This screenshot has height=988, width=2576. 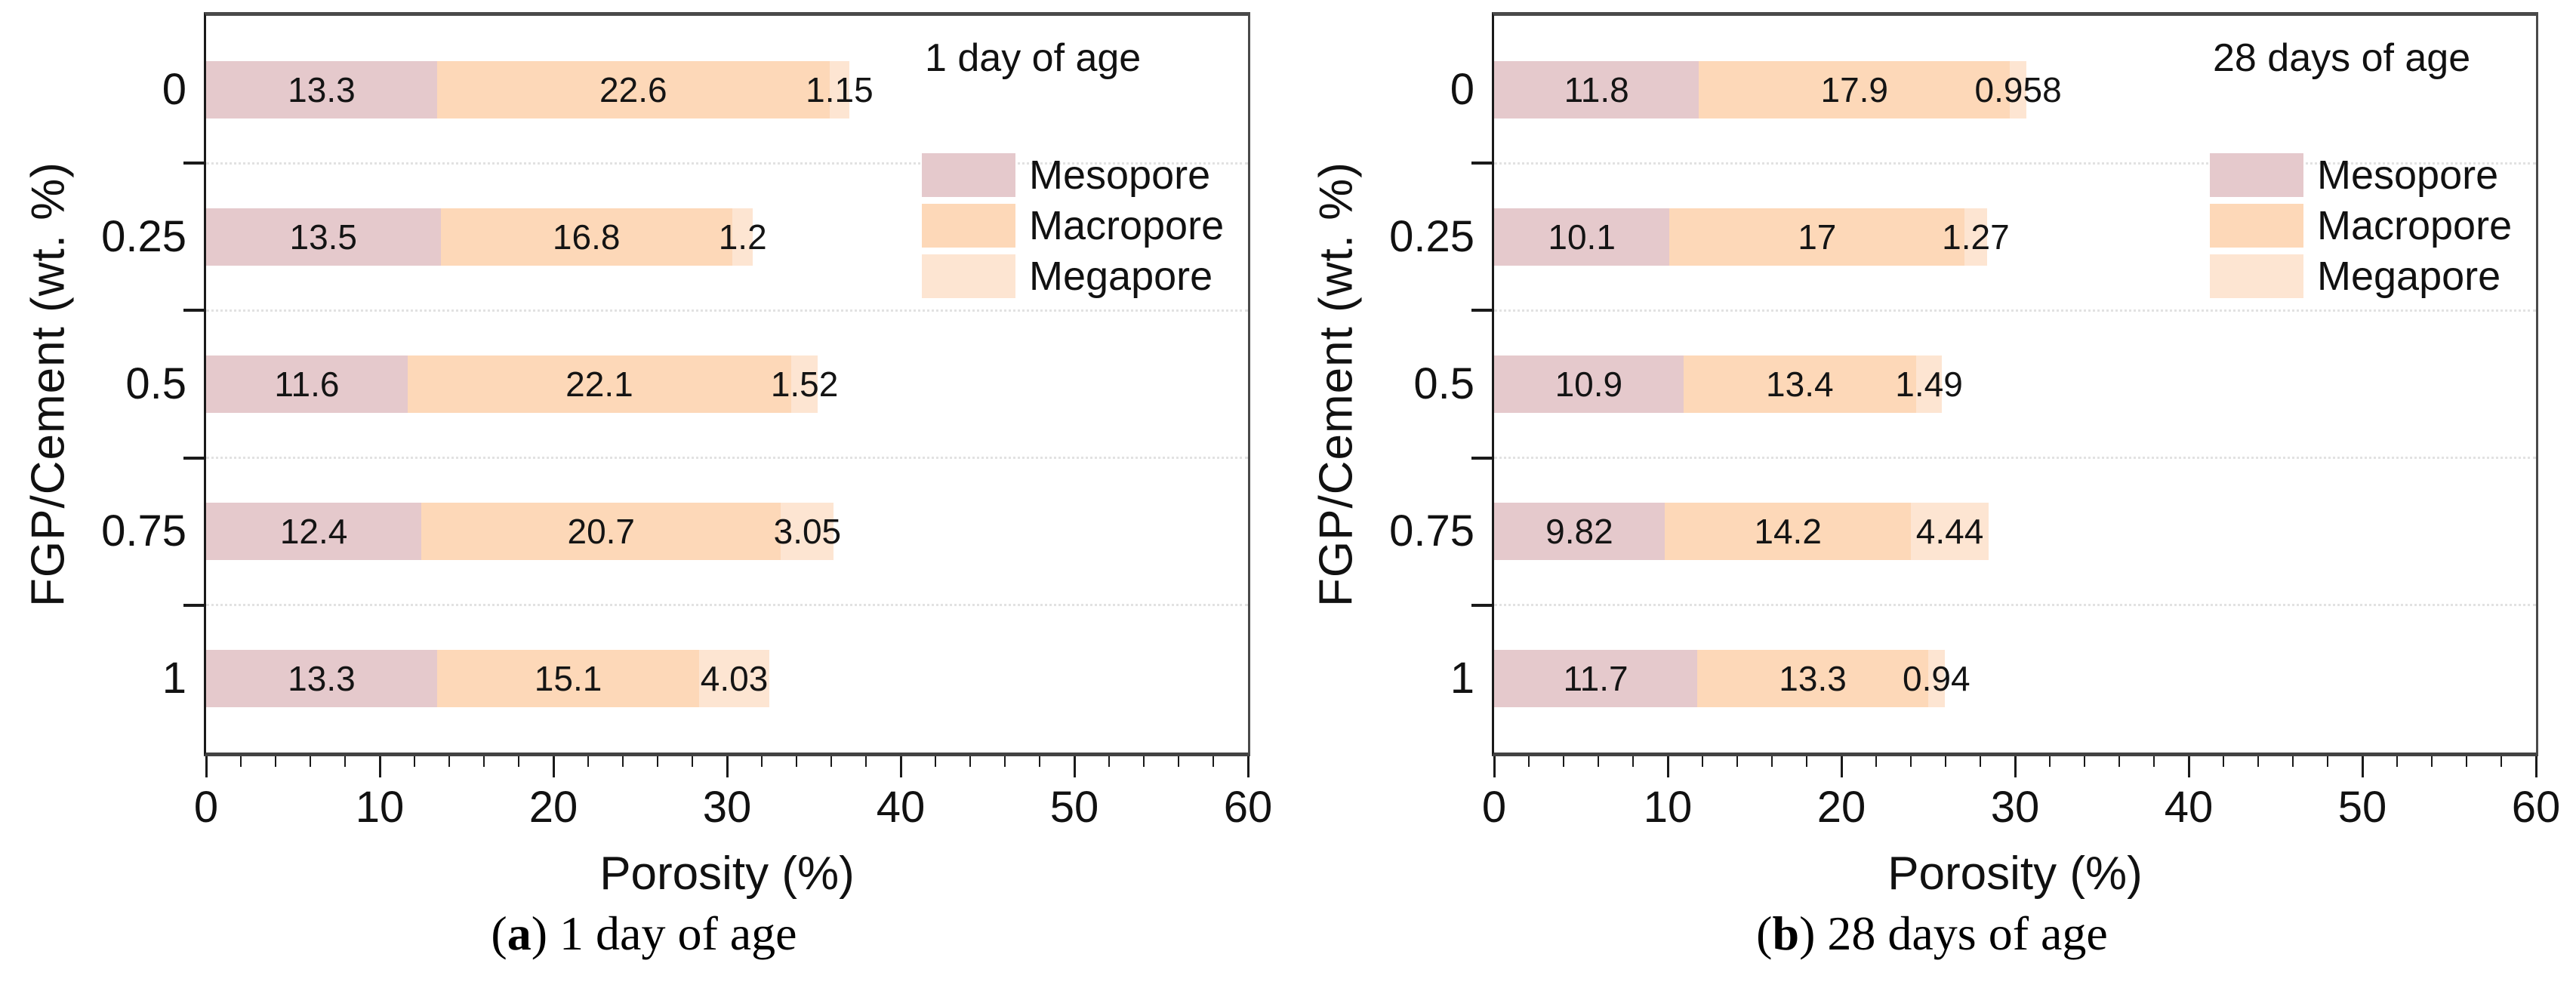 I want to click on legend: 1 day of age Mesopore Macropore Megapore, so click(x=1073, y=170).